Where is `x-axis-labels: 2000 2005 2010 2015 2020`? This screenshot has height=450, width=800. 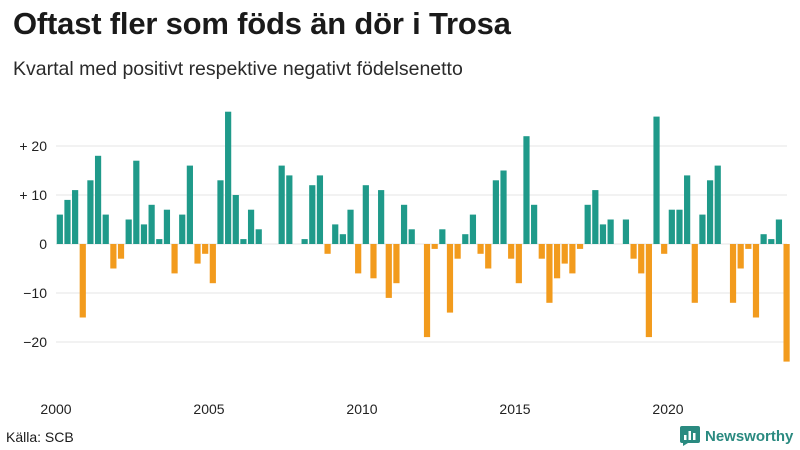
x-axis-labels: 2000 2005 2010 2015 2020 is located at coordinates (361, 409).